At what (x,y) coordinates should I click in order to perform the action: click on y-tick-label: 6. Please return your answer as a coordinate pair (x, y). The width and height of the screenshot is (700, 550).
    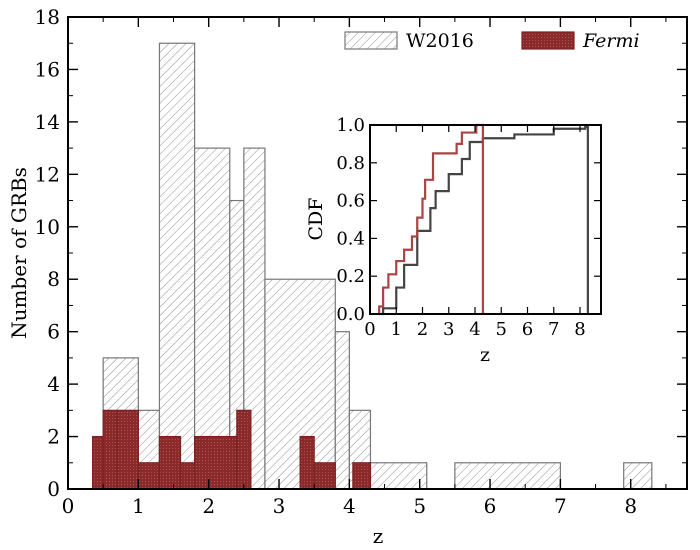
    Looking at the image, I should click on (53, 332).